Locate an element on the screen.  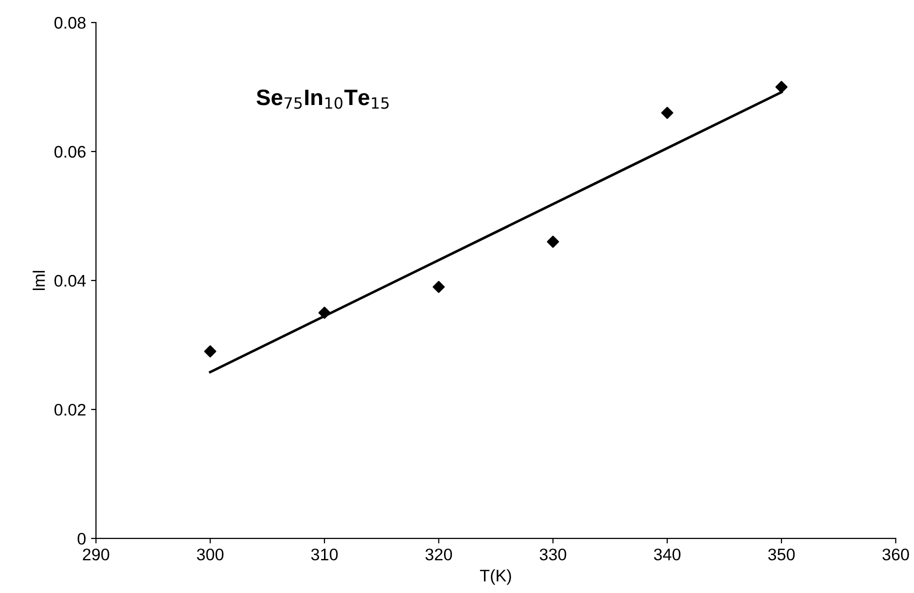
y-tick-label: 0.06 is located at coordinates (70, 152).